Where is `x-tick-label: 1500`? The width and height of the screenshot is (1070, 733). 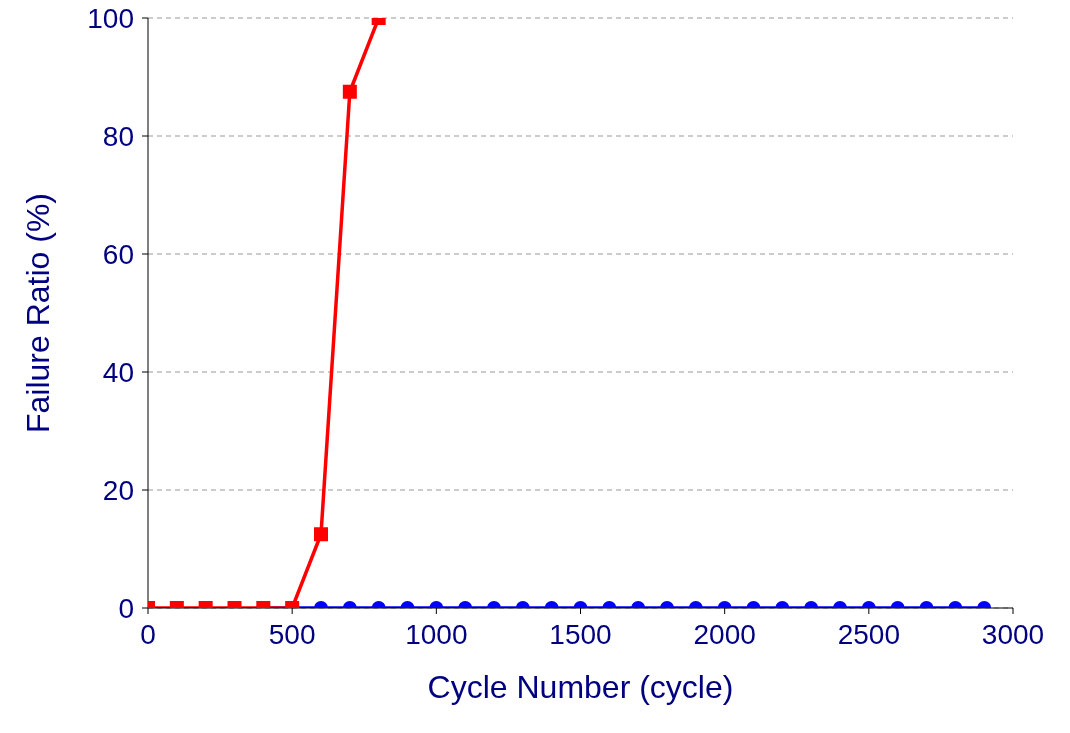
x-tick-label: 1500 is located at coordinates (580, 634).